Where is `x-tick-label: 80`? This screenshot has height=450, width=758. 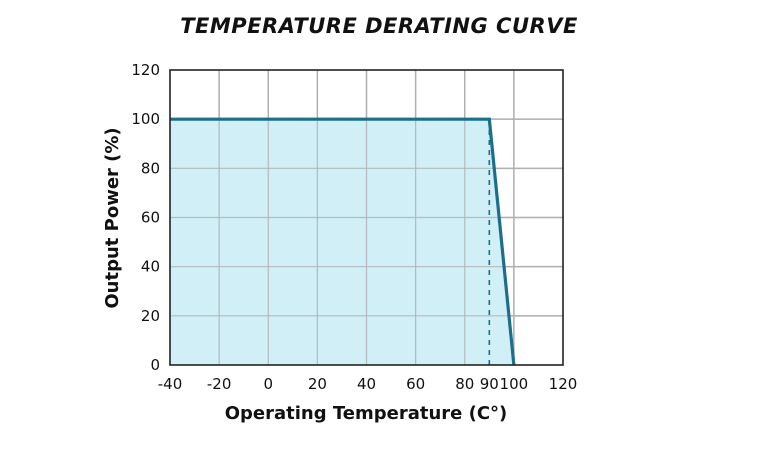 x-tick-label: 80 is located at coordinates (464, 384).